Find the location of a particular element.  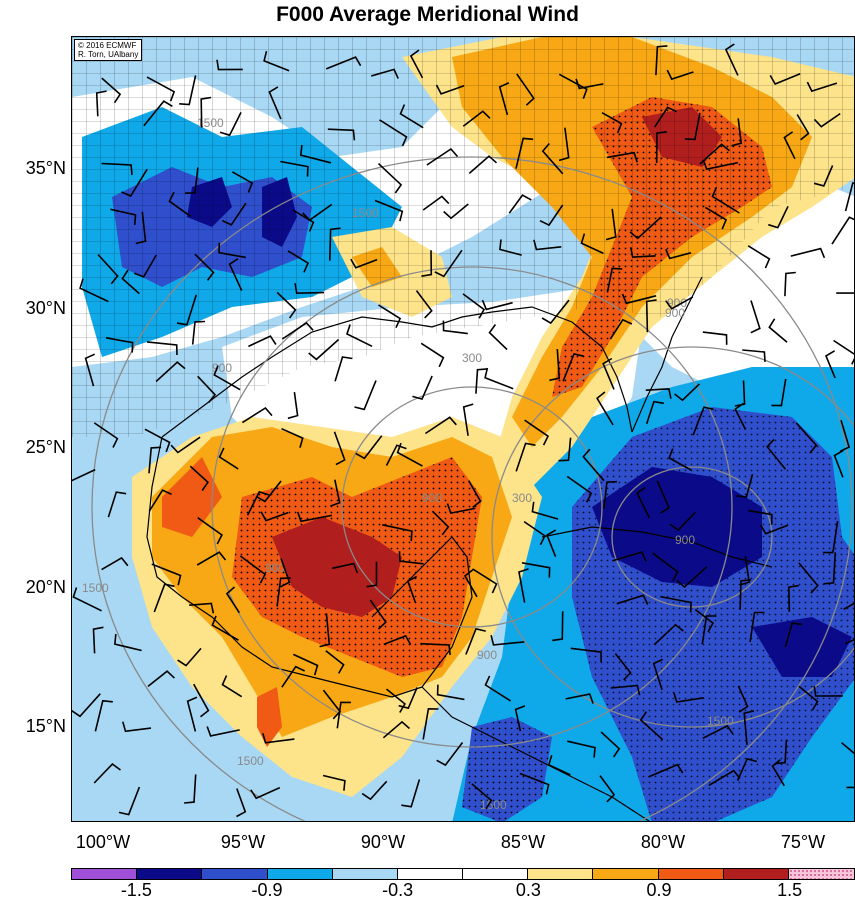

contour-label: 1500 is located at coordinates (720, 721).